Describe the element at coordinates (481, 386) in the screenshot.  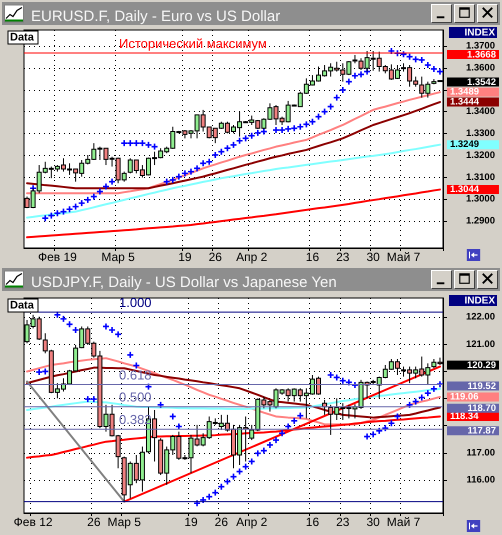
I see `ref-line-label: 119.52` at that location.